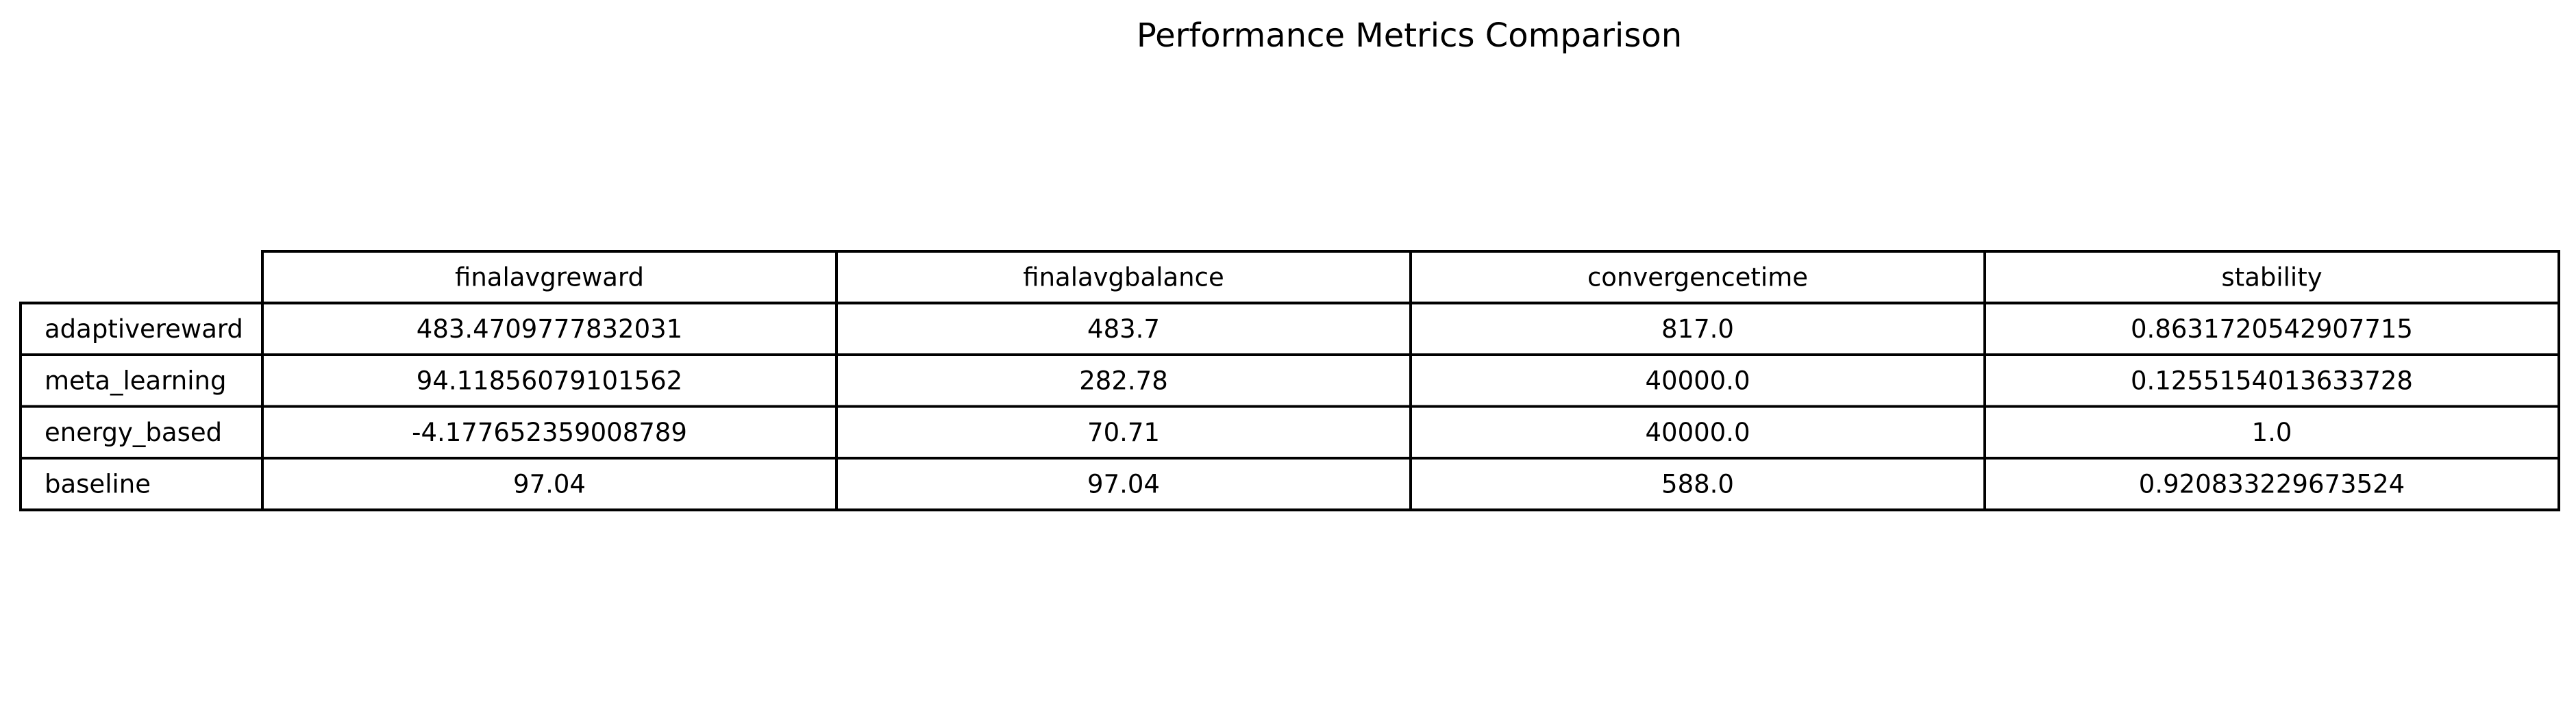 The height and width of the screenshot is (717, 2576). Describe the element at coordinates (98, 484) in the screenshot. I see `row-label: baseline` at that location.